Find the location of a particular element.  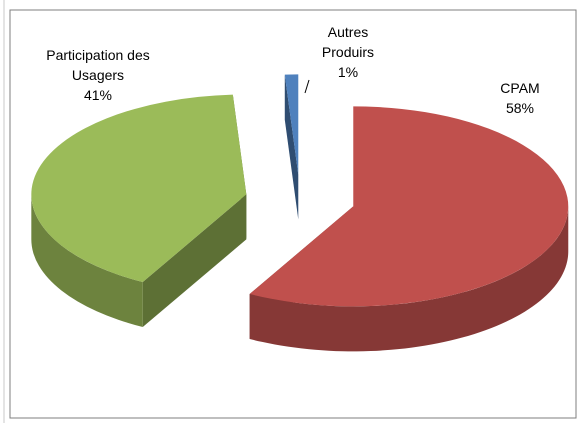

value-label: 1% is located at coordinates (348, 72).